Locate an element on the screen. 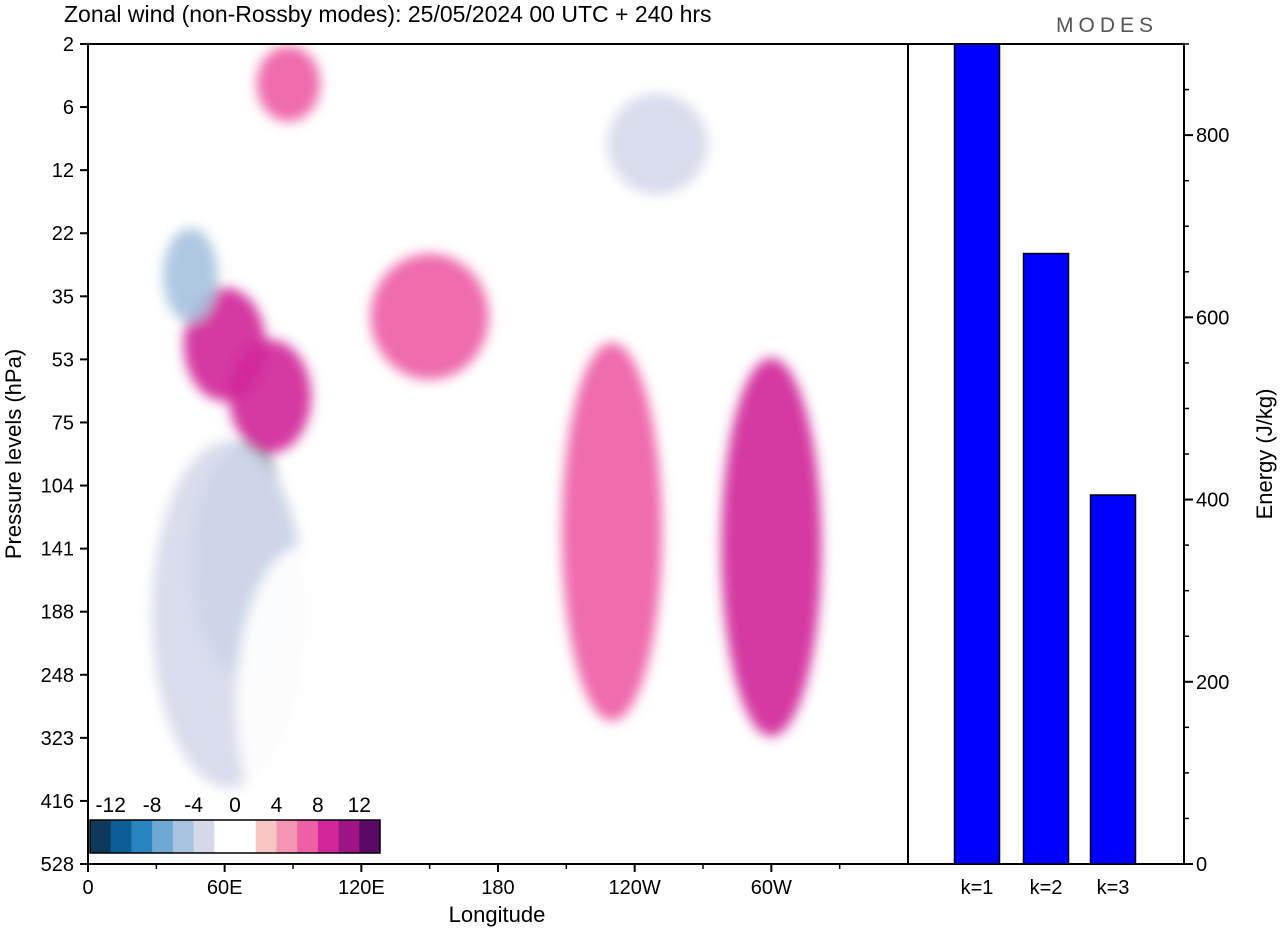 The height and width of the screenshot is (930, 1280). colorbar-tick-label: 12 is located at coordinates (359, 805).